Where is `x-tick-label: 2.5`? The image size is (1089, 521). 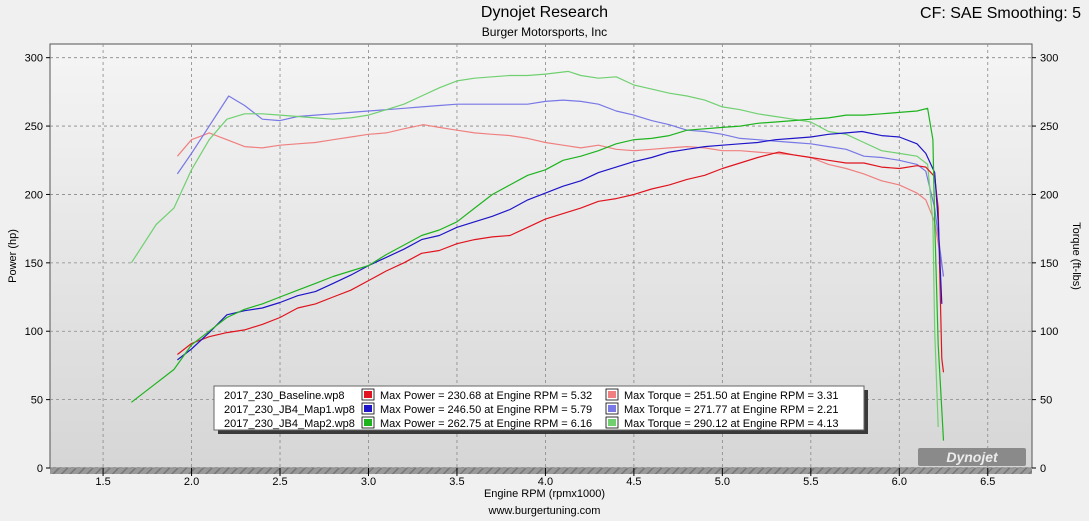 x-tick-label: 2.5 is located at coordinates (279, 482).